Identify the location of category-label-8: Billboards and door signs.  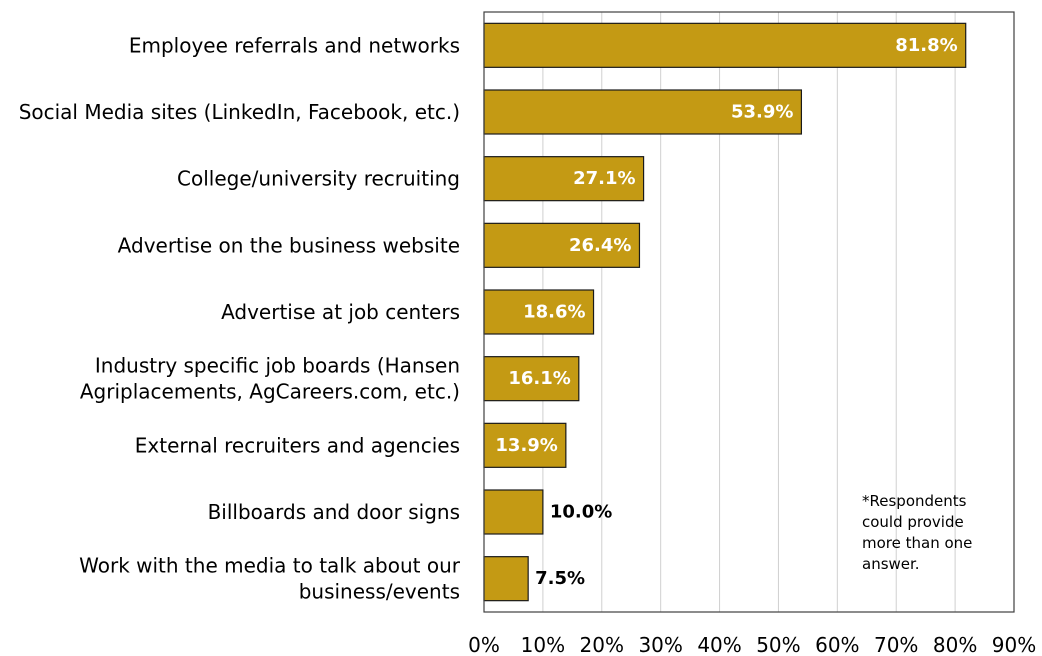
(334, 512).